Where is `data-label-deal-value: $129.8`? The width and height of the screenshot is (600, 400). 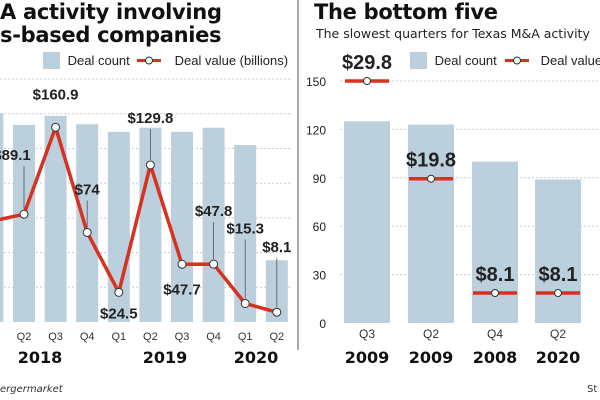 data-label-deal-value: $129.8 is located at coordinates (150, 118).